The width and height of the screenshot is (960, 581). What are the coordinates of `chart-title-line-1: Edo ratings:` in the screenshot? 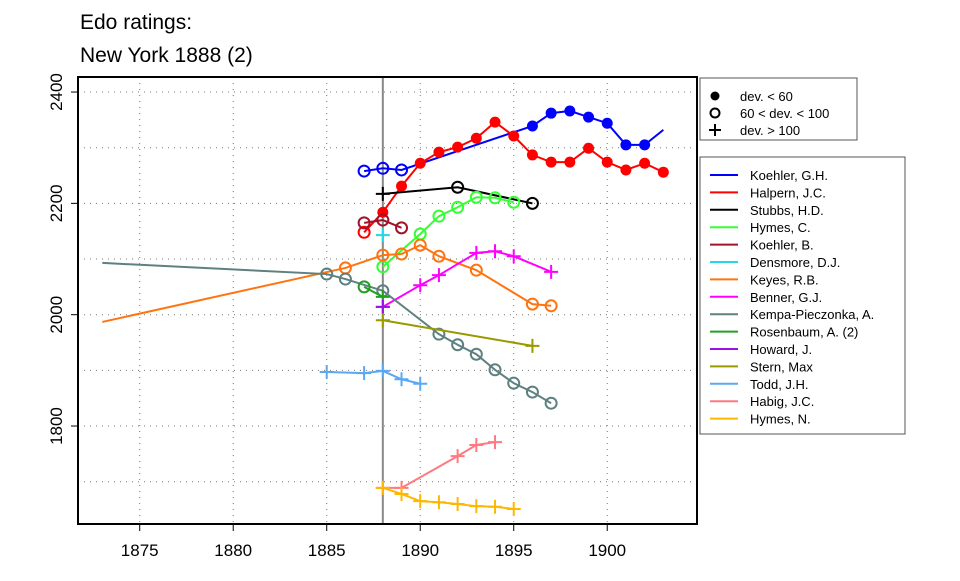 It's located at (136, 22).